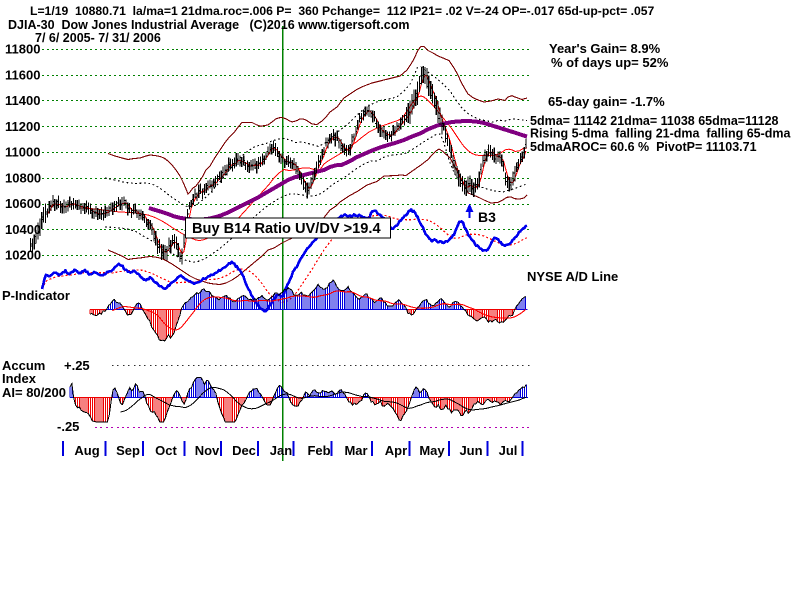 This screenshot has height=600, width=800. What do you see at coordinates (34, 392) in the screenshot?
I see `svg-text: AI= 80/200` at bounding box center [34, 392].